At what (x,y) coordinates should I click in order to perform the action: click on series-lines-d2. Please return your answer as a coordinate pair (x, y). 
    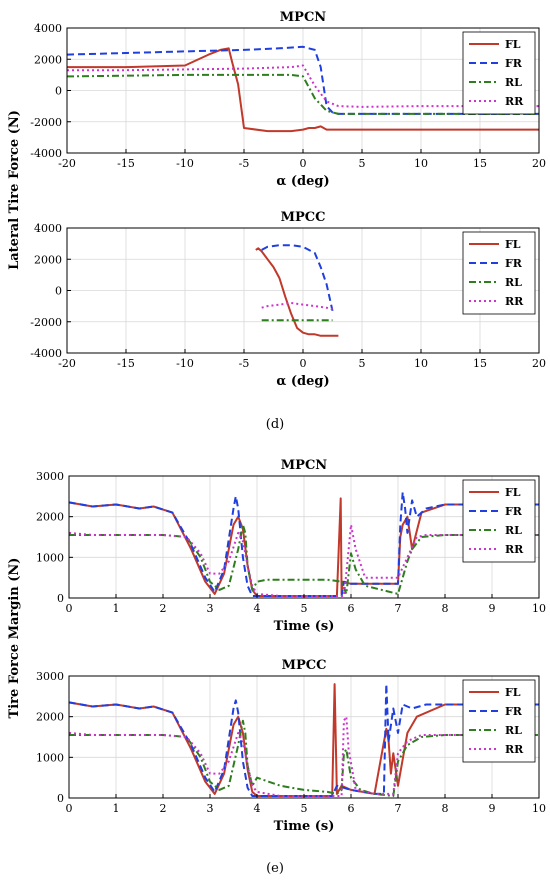
    Looking at the image, I should click on (297, 290).